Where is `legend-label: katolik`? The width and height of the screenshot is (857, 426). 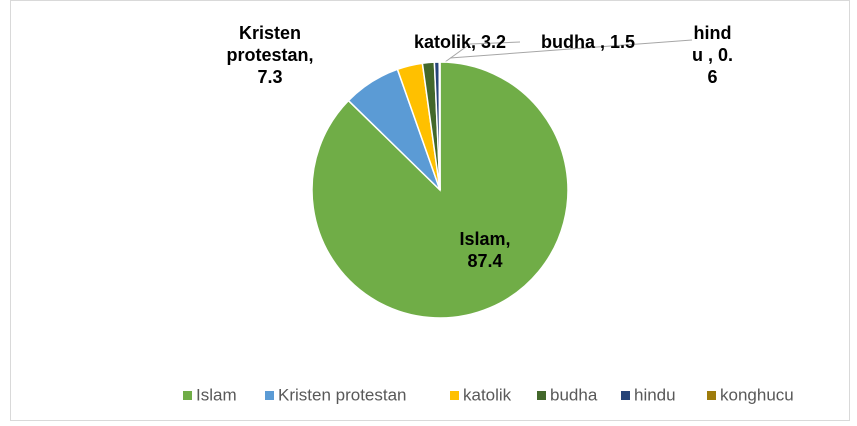
legend-label: katolik is located at coordinates (487, 394).